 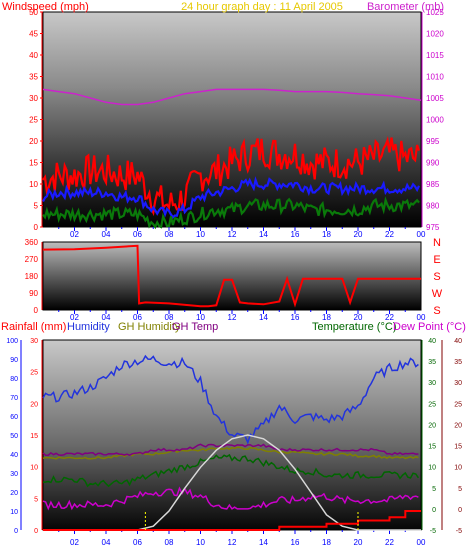 I want to click on tick-label-dewpoint: -5, so click(x=459, y=531).